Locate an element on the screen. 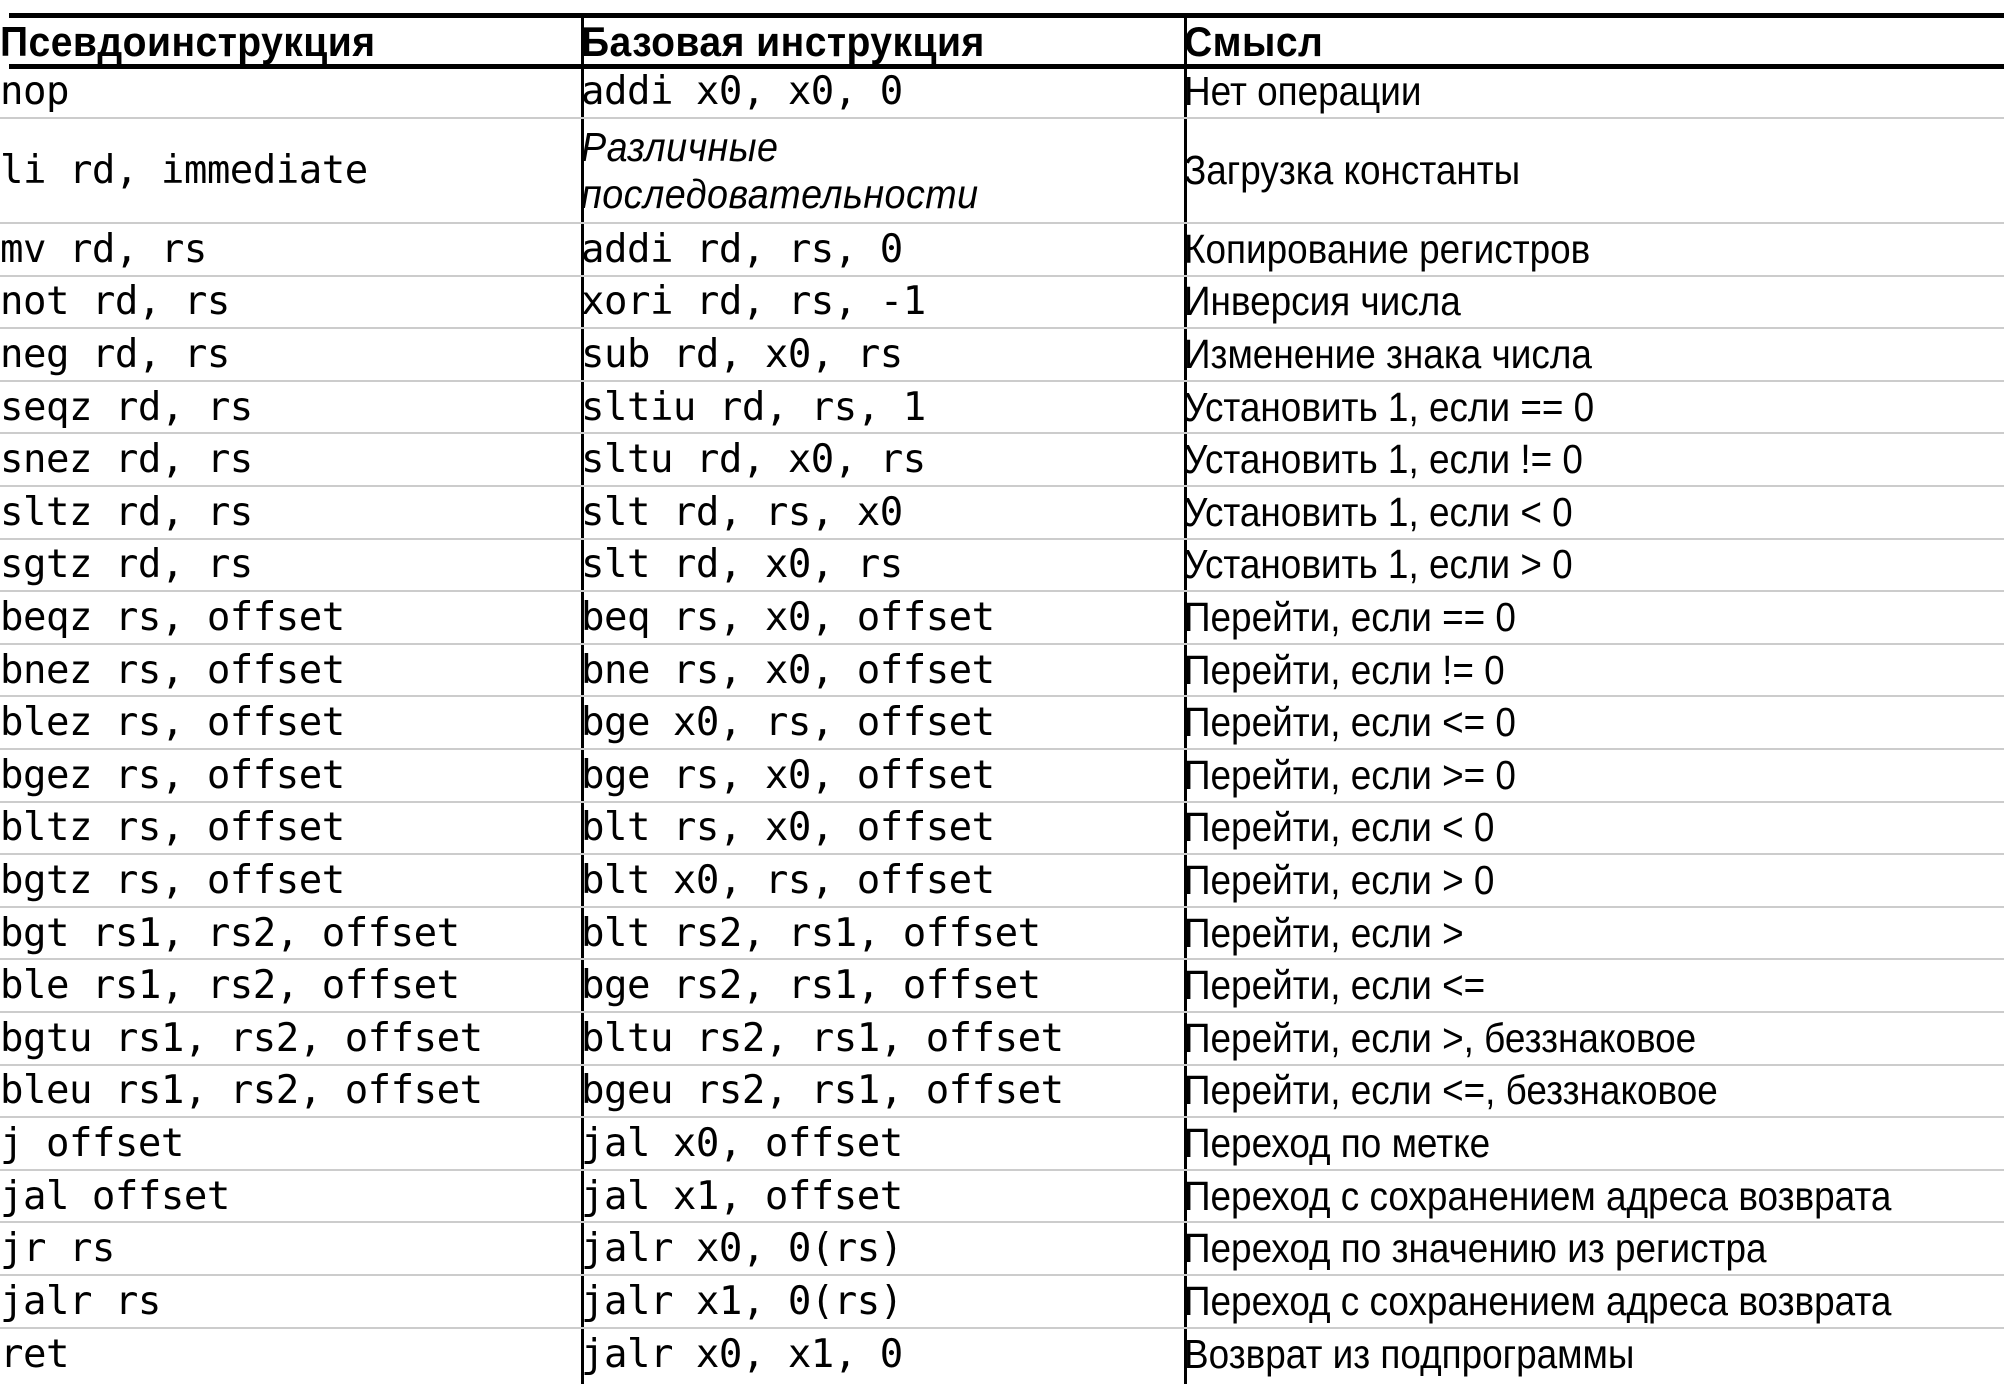 The width and height of the screenshot is (2004, 1384). meaning-cell: Переход по значению из регистра is located at coordinates (1594, 1248).